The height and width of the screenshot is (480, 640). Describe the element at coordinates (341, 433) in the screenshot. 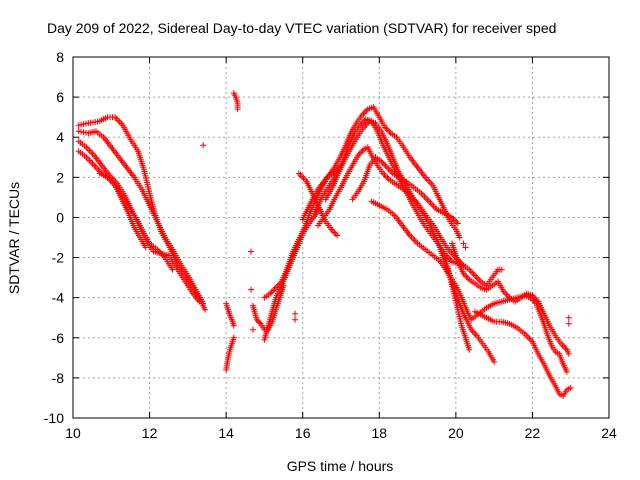

I see `x-tick-labels: 10 12 14 16 18 20 22 24` at that location.